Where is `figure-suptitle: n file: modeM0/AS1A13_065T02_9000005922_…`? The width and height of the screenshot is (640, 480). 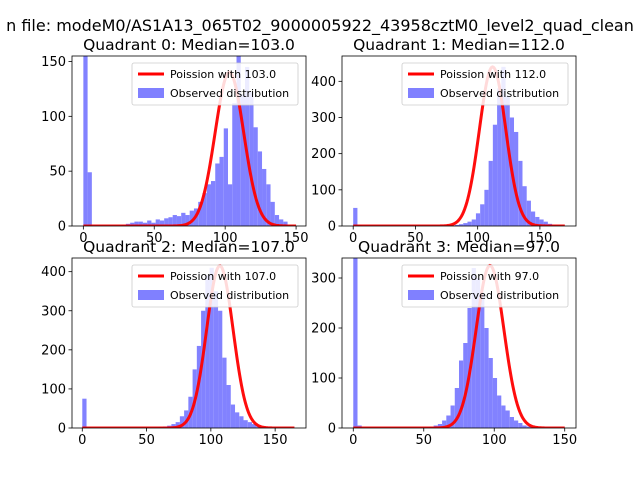
figure-suptitle: n file: modeM0/AS1A13_065T02_9000005922_… is located at coordinates (320, 25).